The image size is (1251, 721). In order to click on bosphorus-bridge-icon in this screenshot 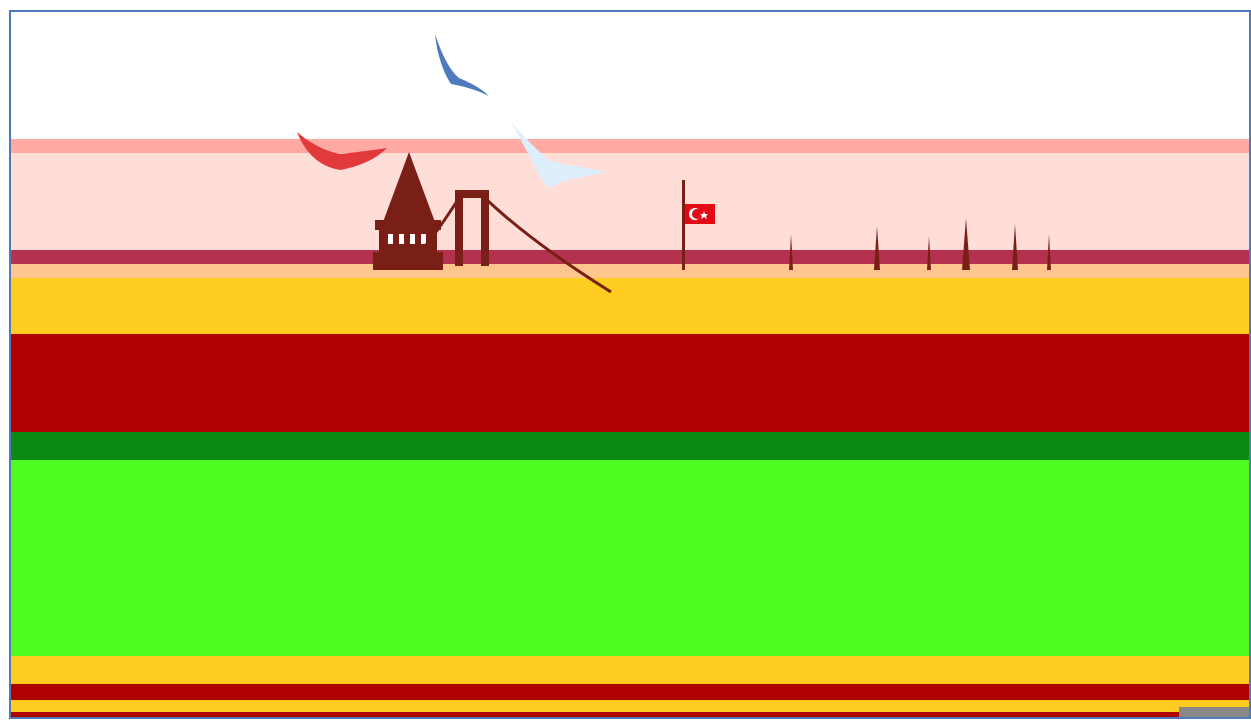, I will do `click(510, 242)`.